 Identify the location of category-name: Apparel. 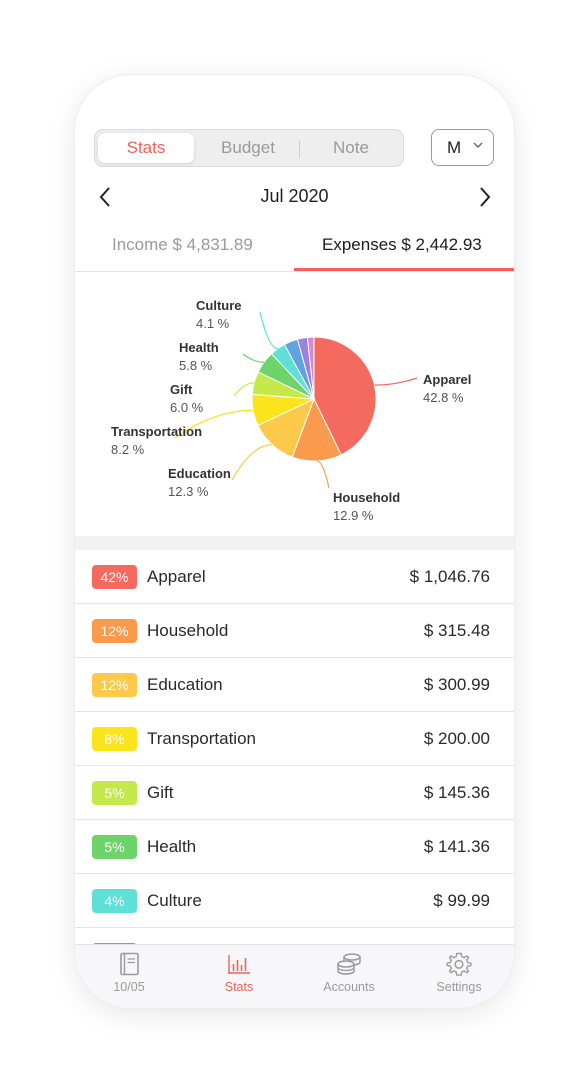
(176, 576).